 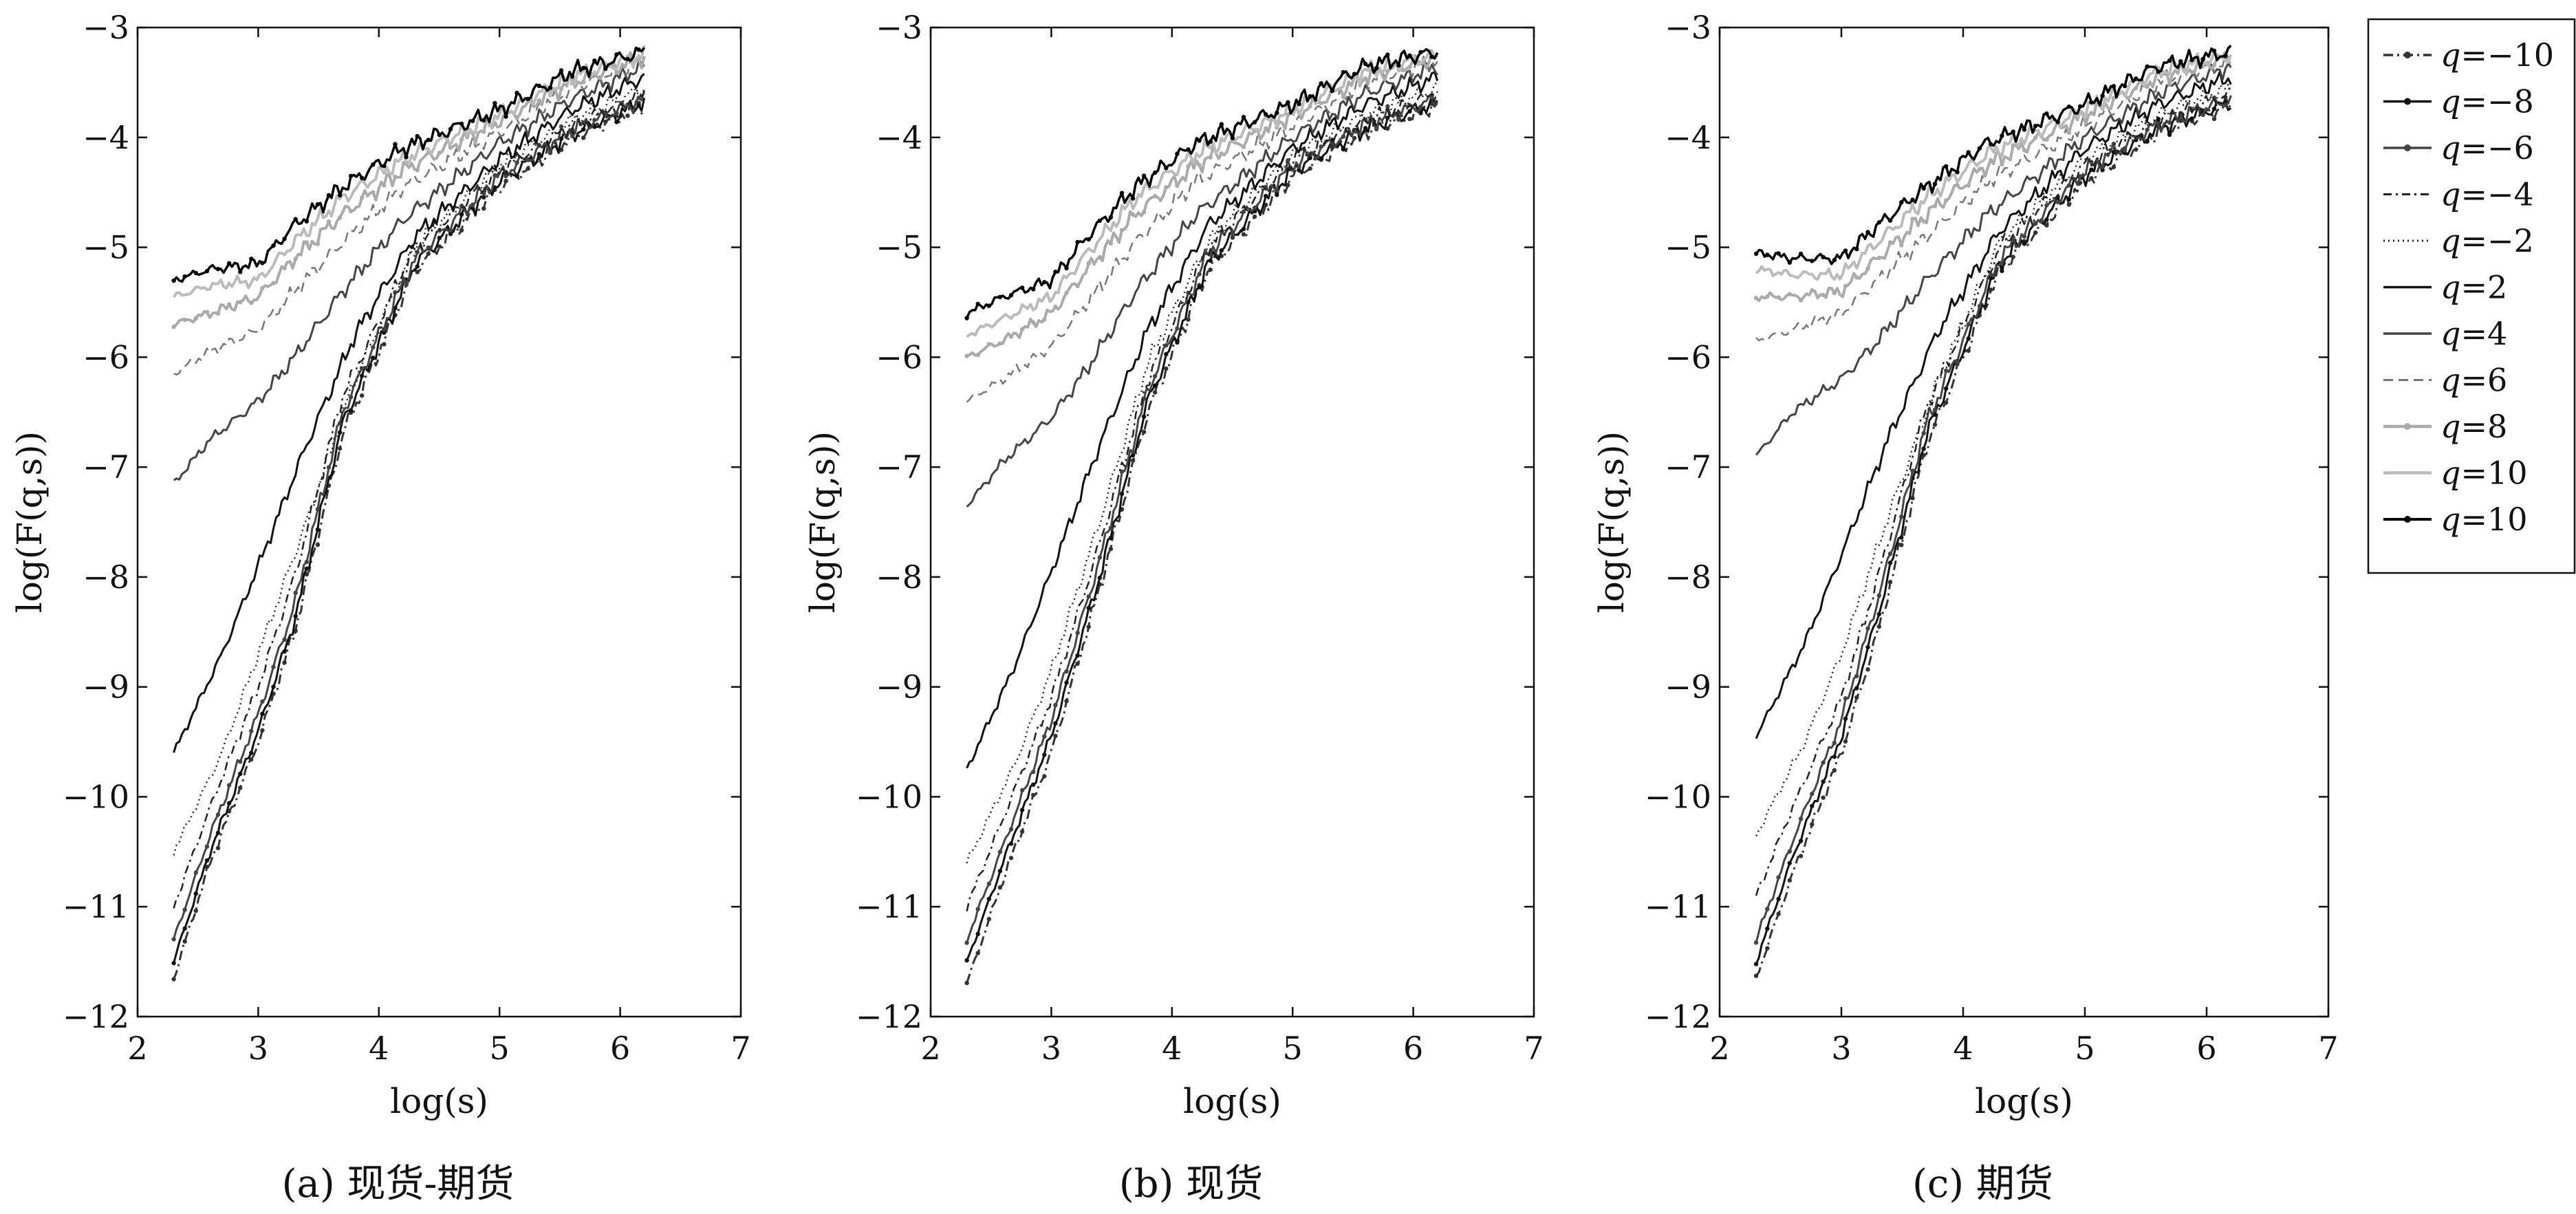 What do you see at coordinates (823, 522) in the screenshot?
I see `y-axis-label: log(F(q,s))` at bounding box center [823, 522].